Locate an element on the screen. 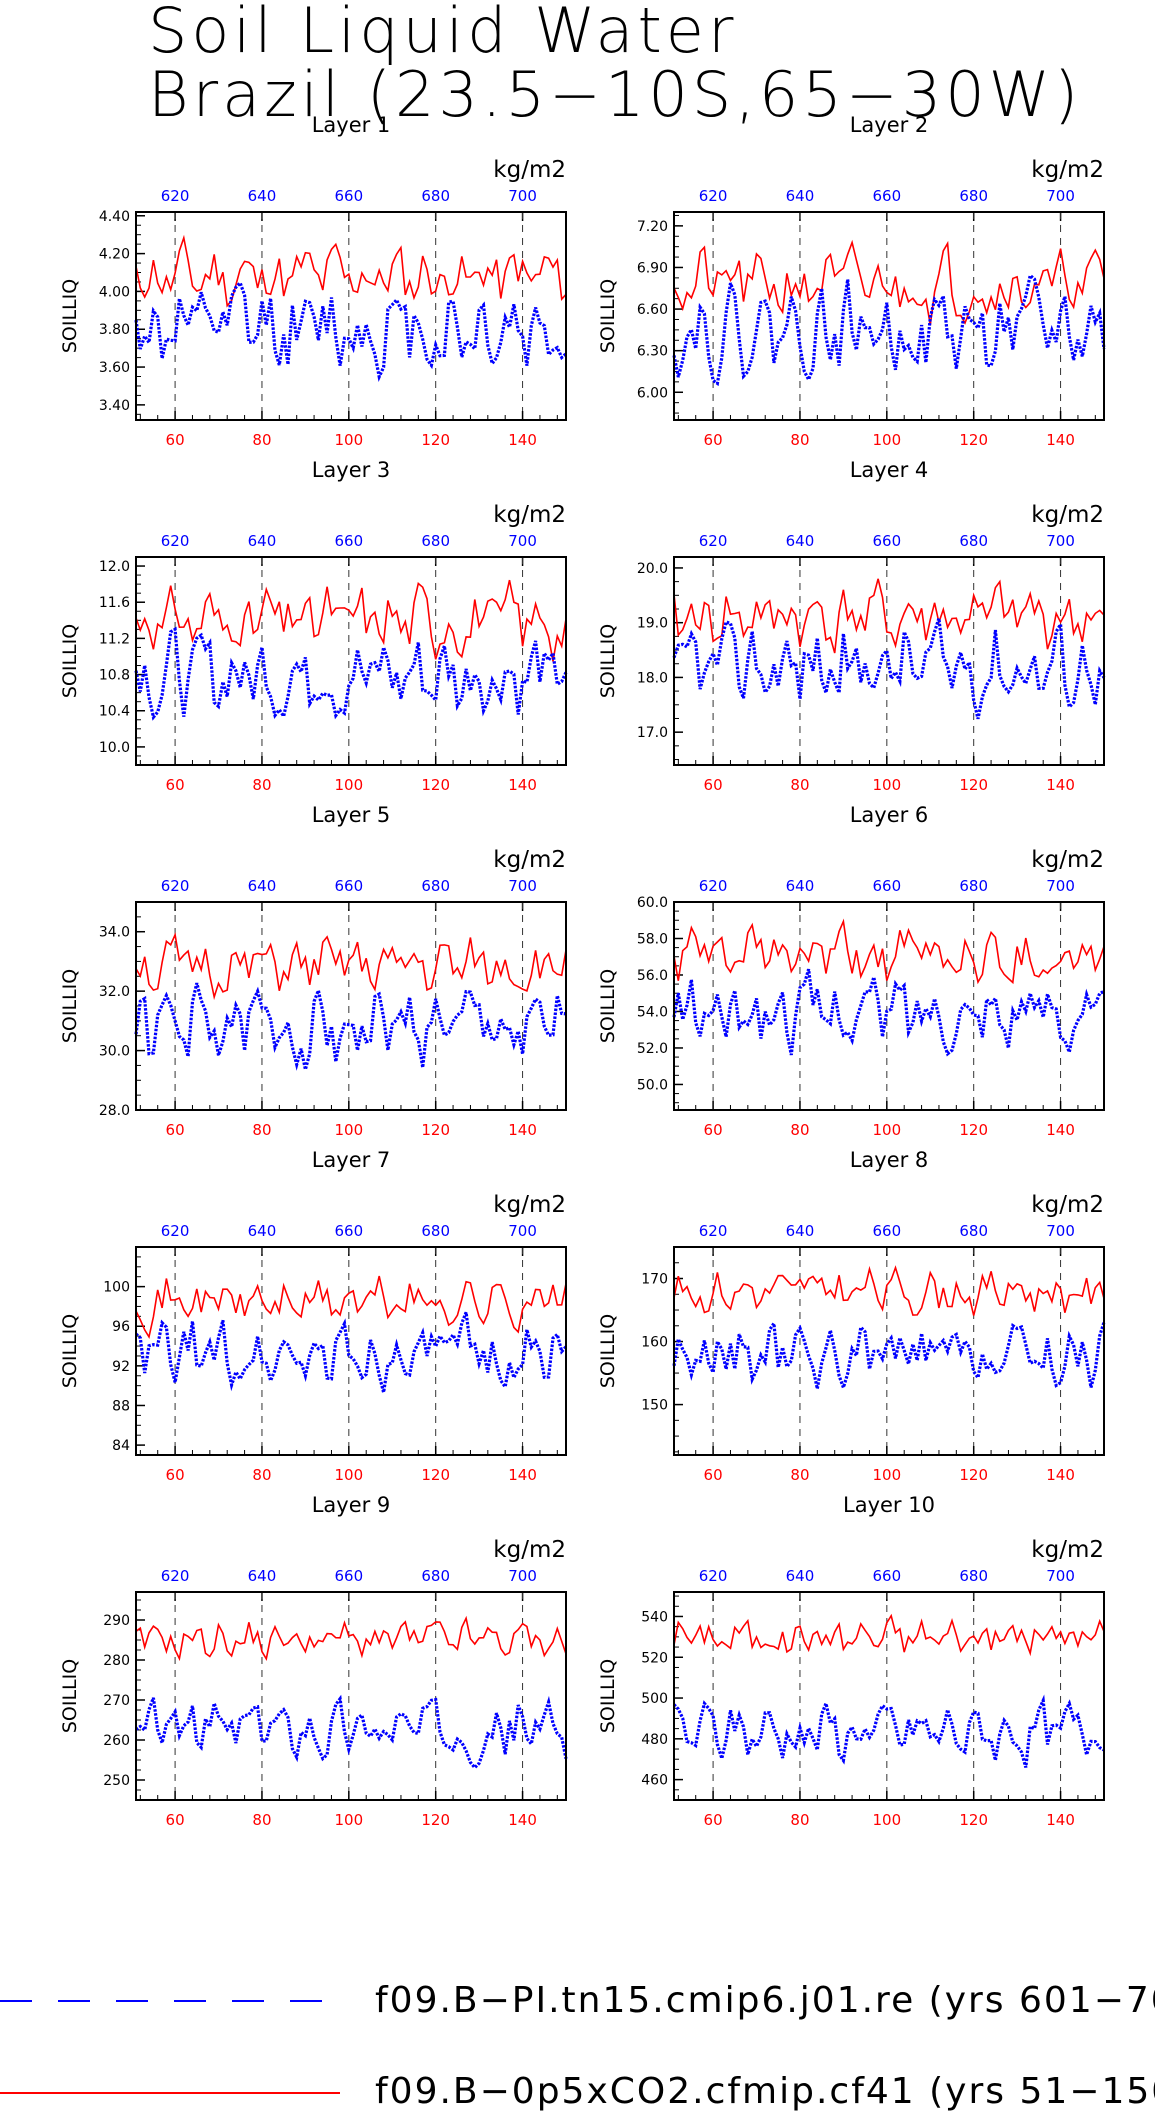 The image size is (1155, 2119). y-tick-label: 460 is located at coordinates (654, 1781).